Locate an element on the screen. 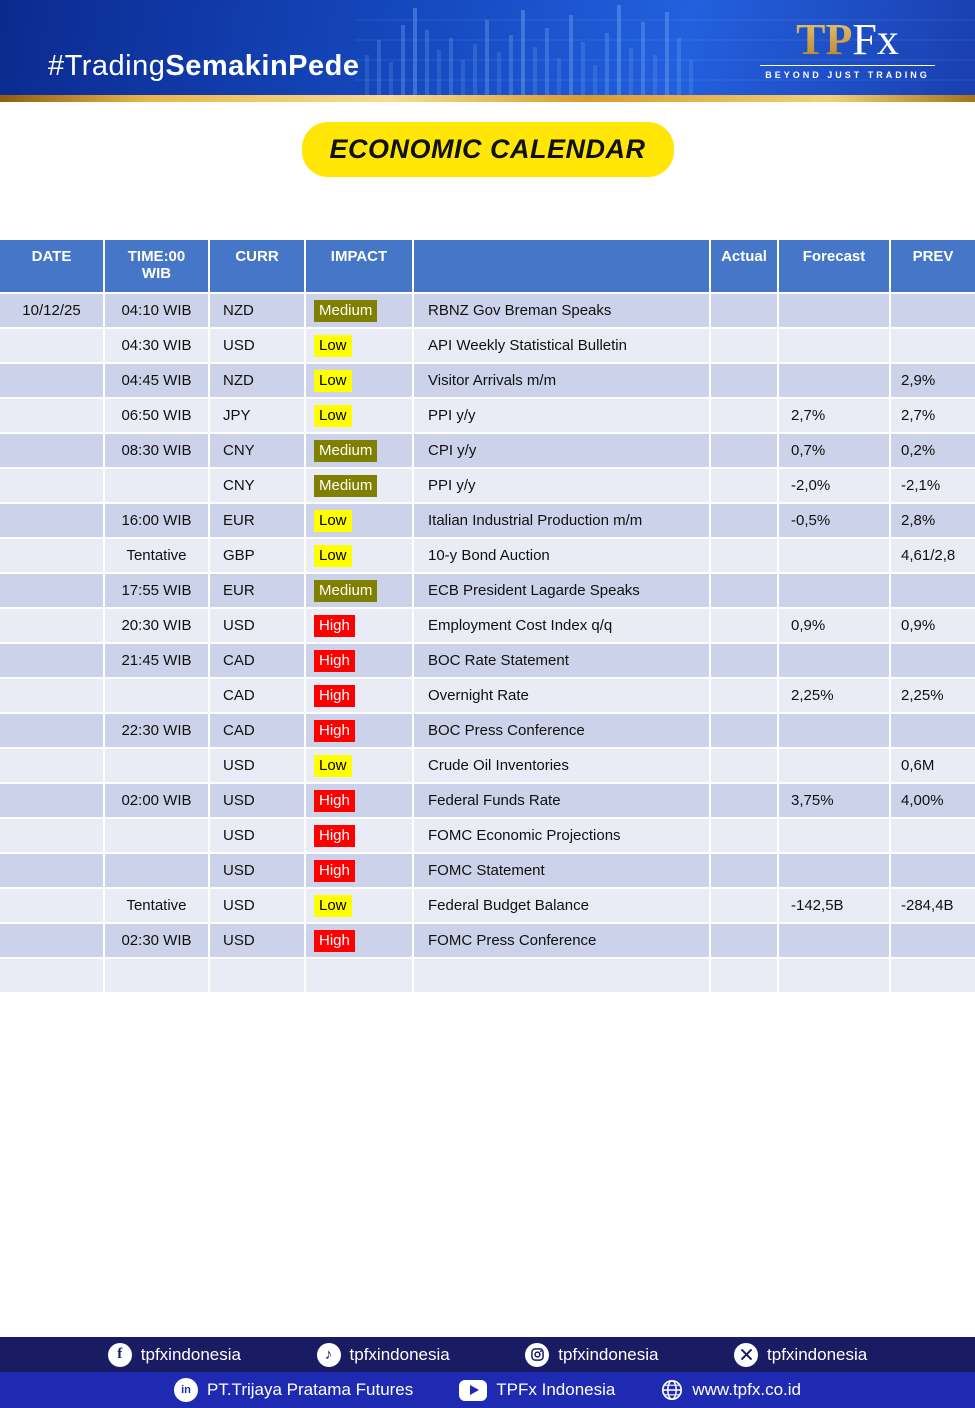  tpfx-logo: TPFx BEYOND JUST TRADING is located at coordinates (847, 49).